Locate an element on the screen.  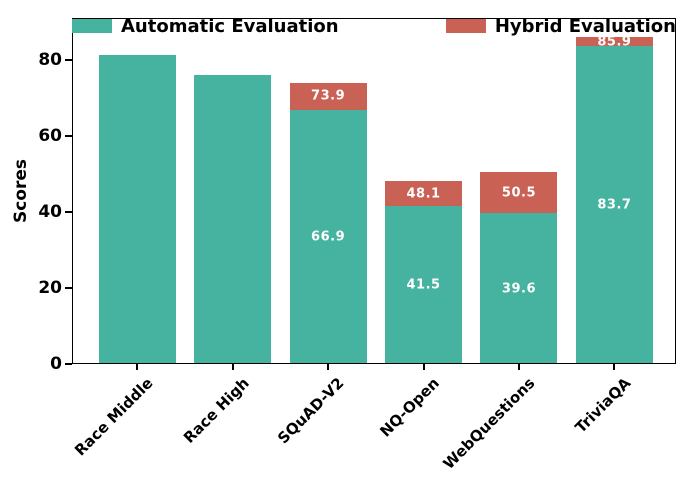
x-tick-mark-nq-open is located at coordinates (423, 367).